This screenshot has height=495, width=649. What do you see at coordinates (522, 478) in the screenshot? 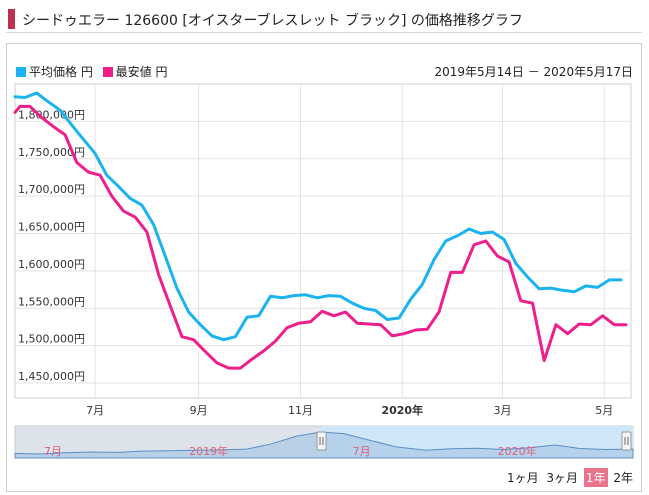
I see `range-button-1-month: 1ヶ月` at bounding box center [522, 478].